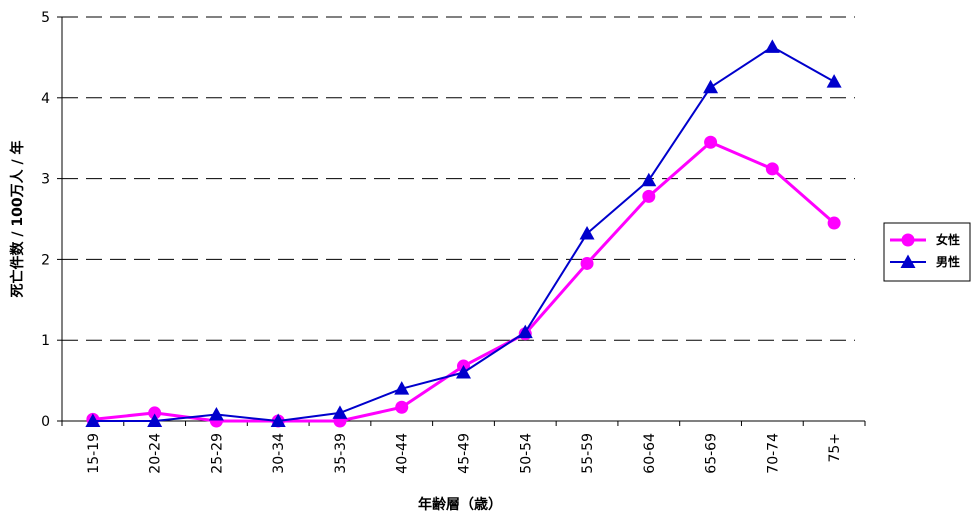  What do you see at coordinates (94, 453) in the screenshot?
I see `x-tick-label: 15-19` at bounding box center [94, 453].